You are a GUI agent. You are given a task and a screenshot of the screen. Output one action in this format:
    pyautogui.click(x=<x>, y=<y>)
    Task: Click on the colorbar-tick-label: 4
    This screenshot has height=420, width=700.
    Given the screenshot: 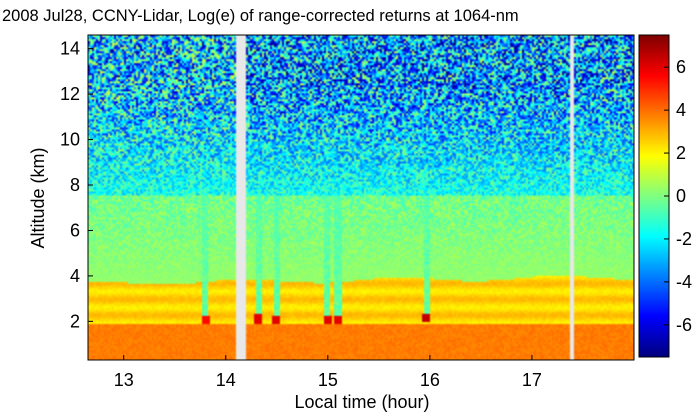 What is the action you would take?
    pyautogui.click(x=681, y=110)
    